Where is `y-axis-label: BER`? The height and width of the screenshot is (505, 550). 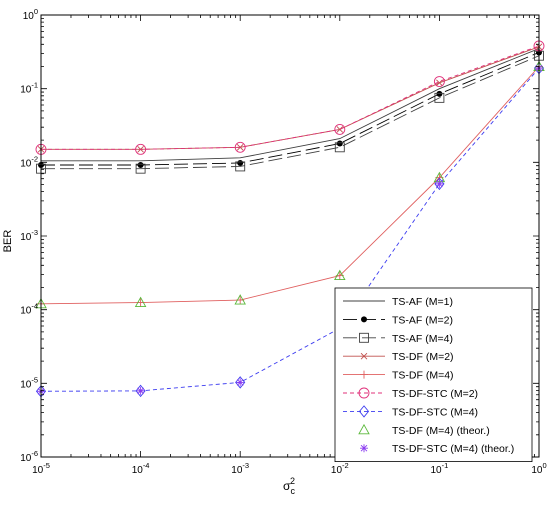 y-axis-label: BER is located at coordinates (8, 241).